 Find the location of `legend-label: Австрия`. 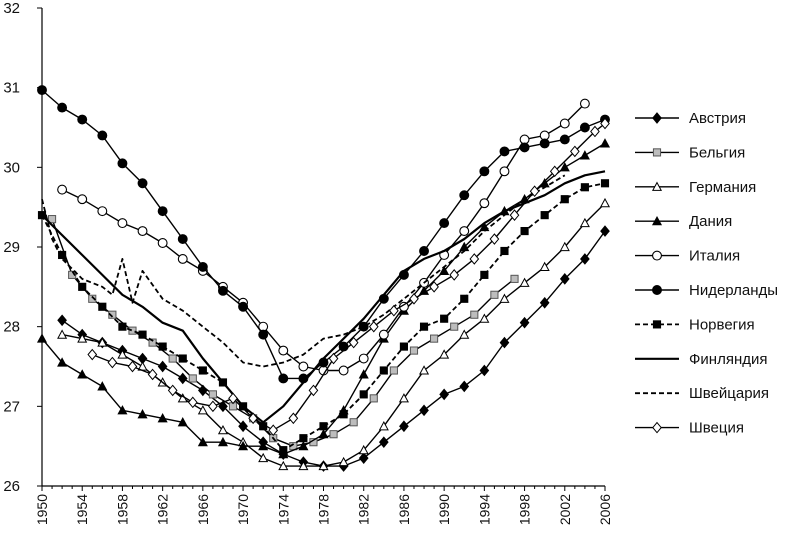

legend-label: Австрия is located at coordinates (717, 118).